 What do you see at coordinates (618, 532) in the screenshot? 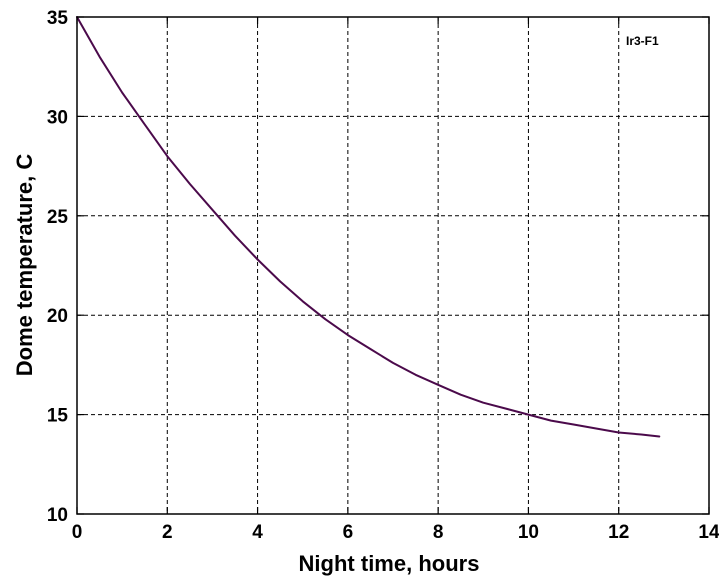
I see `x-tick-label: 12` at bounding box center [618, 532].